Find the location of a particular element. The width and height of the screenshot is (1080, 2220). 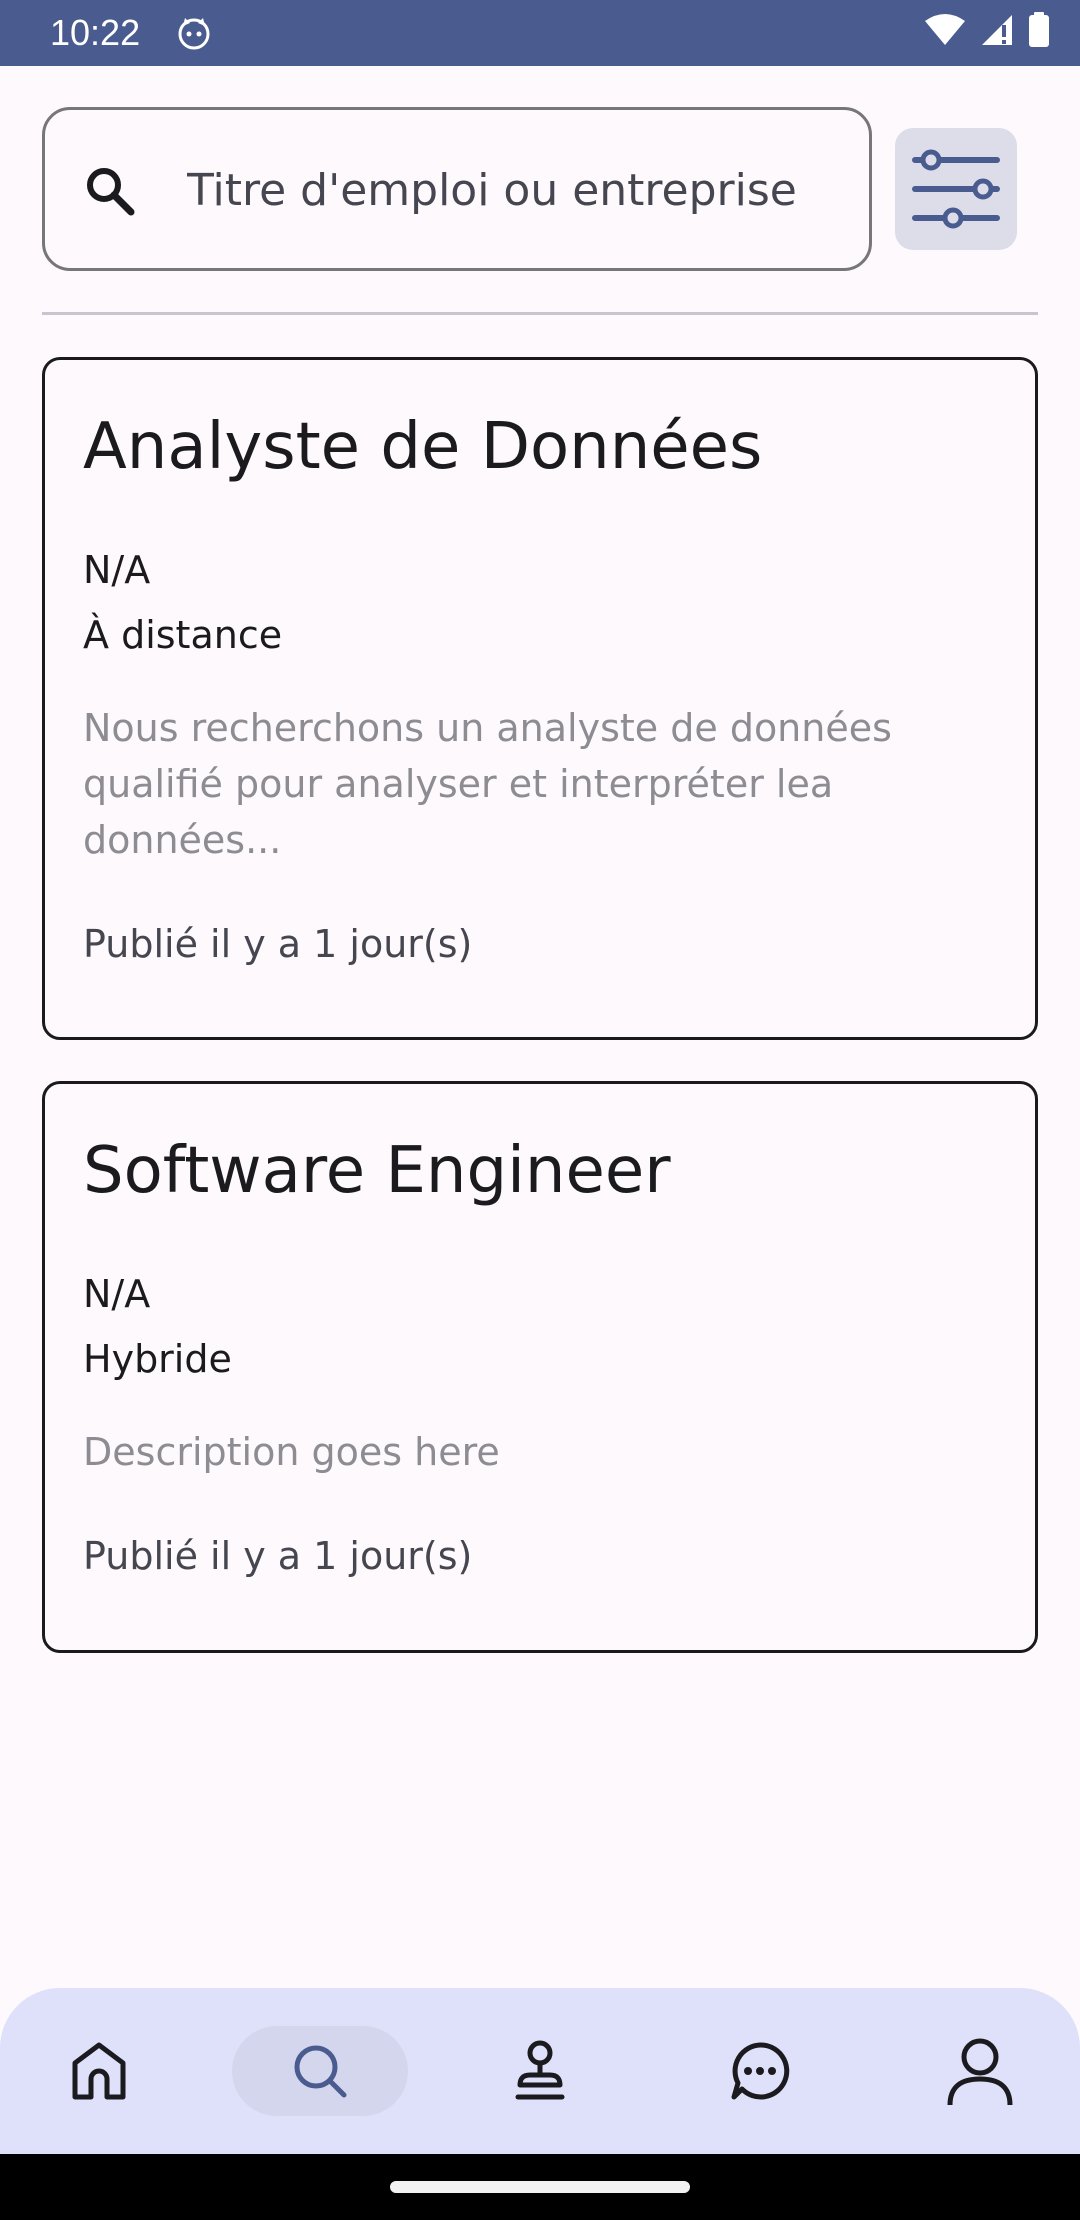

home-icon is located at coordinates (99, 2071).